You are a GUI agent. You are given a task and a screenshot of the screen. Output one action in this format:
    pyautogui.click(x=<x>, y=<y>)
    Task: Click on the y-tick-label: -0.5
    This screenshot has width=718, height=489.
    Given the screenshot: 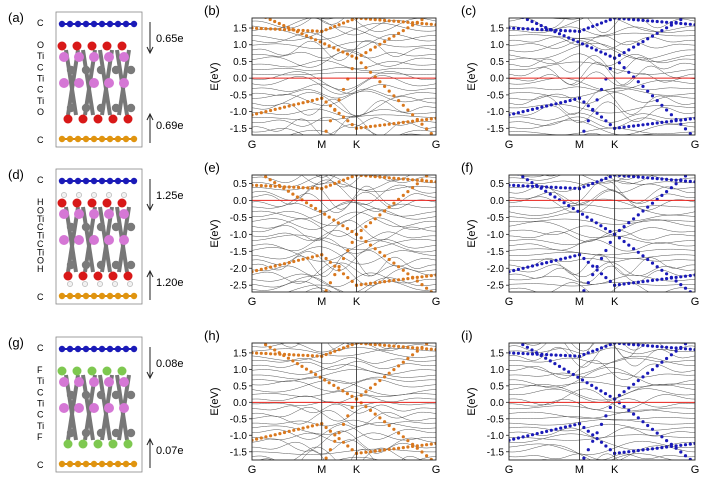 What is the action you would take?
    pyautogui.click(x=496, y=218)
    